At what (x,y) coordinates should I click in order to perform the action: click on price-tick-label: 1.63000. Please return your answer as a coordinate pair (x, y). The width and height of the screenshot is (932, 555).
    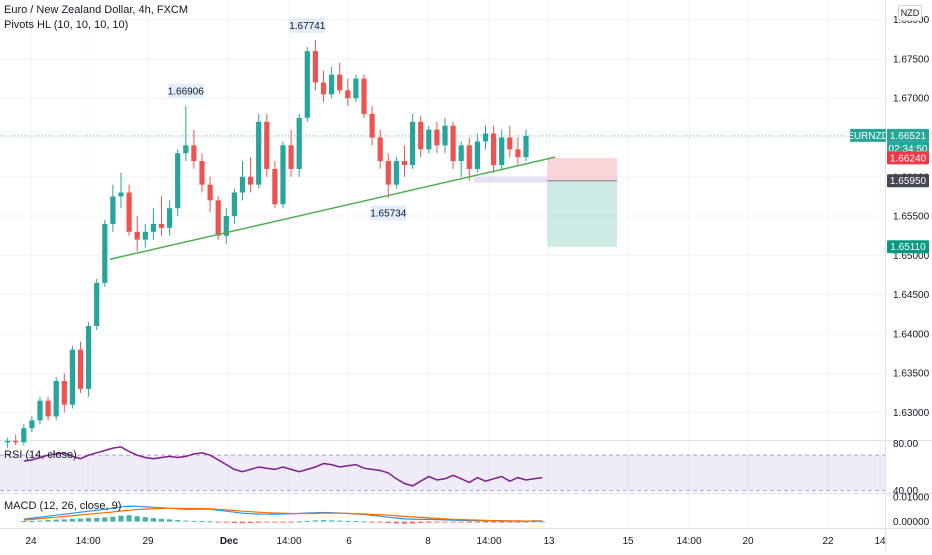
    Looking at the image, I should click on (911, 413).